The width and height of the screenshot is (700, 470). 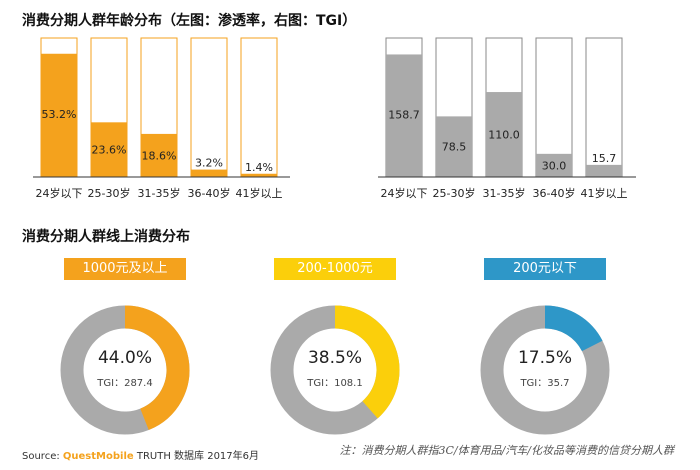 I want to click on donut-percent: 38.5%, so click(x=335, y=358).